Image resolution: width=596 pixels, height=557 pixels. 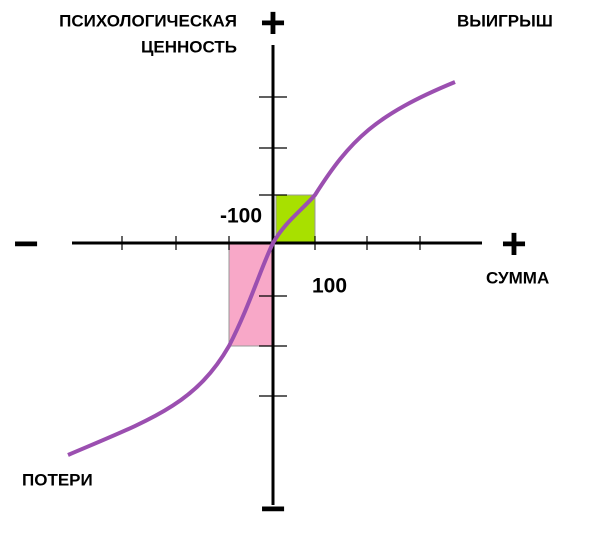 I want to click on y-plus: +, so click(x=273, y=24).